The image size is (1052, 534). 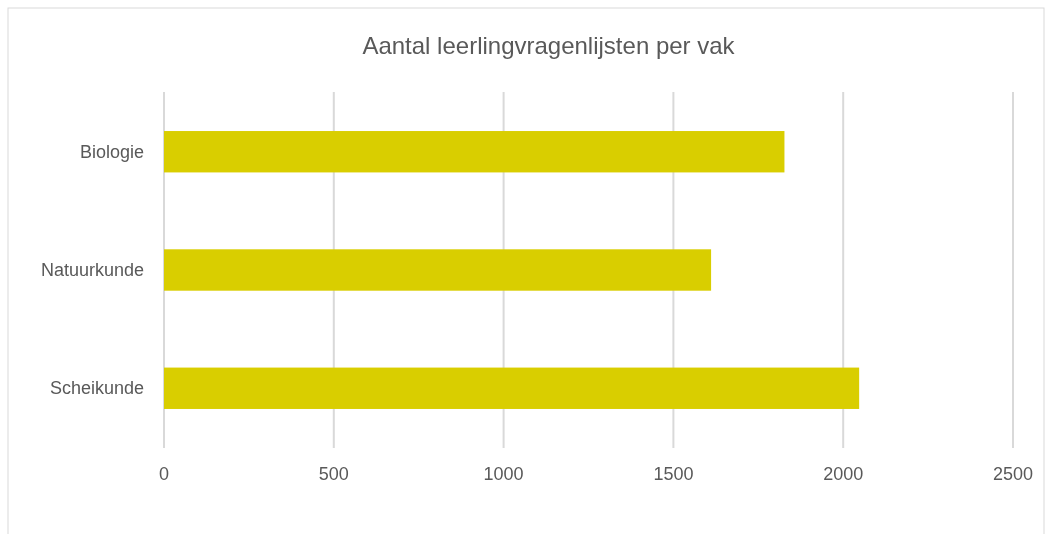 What do you see at coordinates (1013, 474) in the screenshot?
I see `x-tick-label: 2500` at bounding box center [1013, 474].